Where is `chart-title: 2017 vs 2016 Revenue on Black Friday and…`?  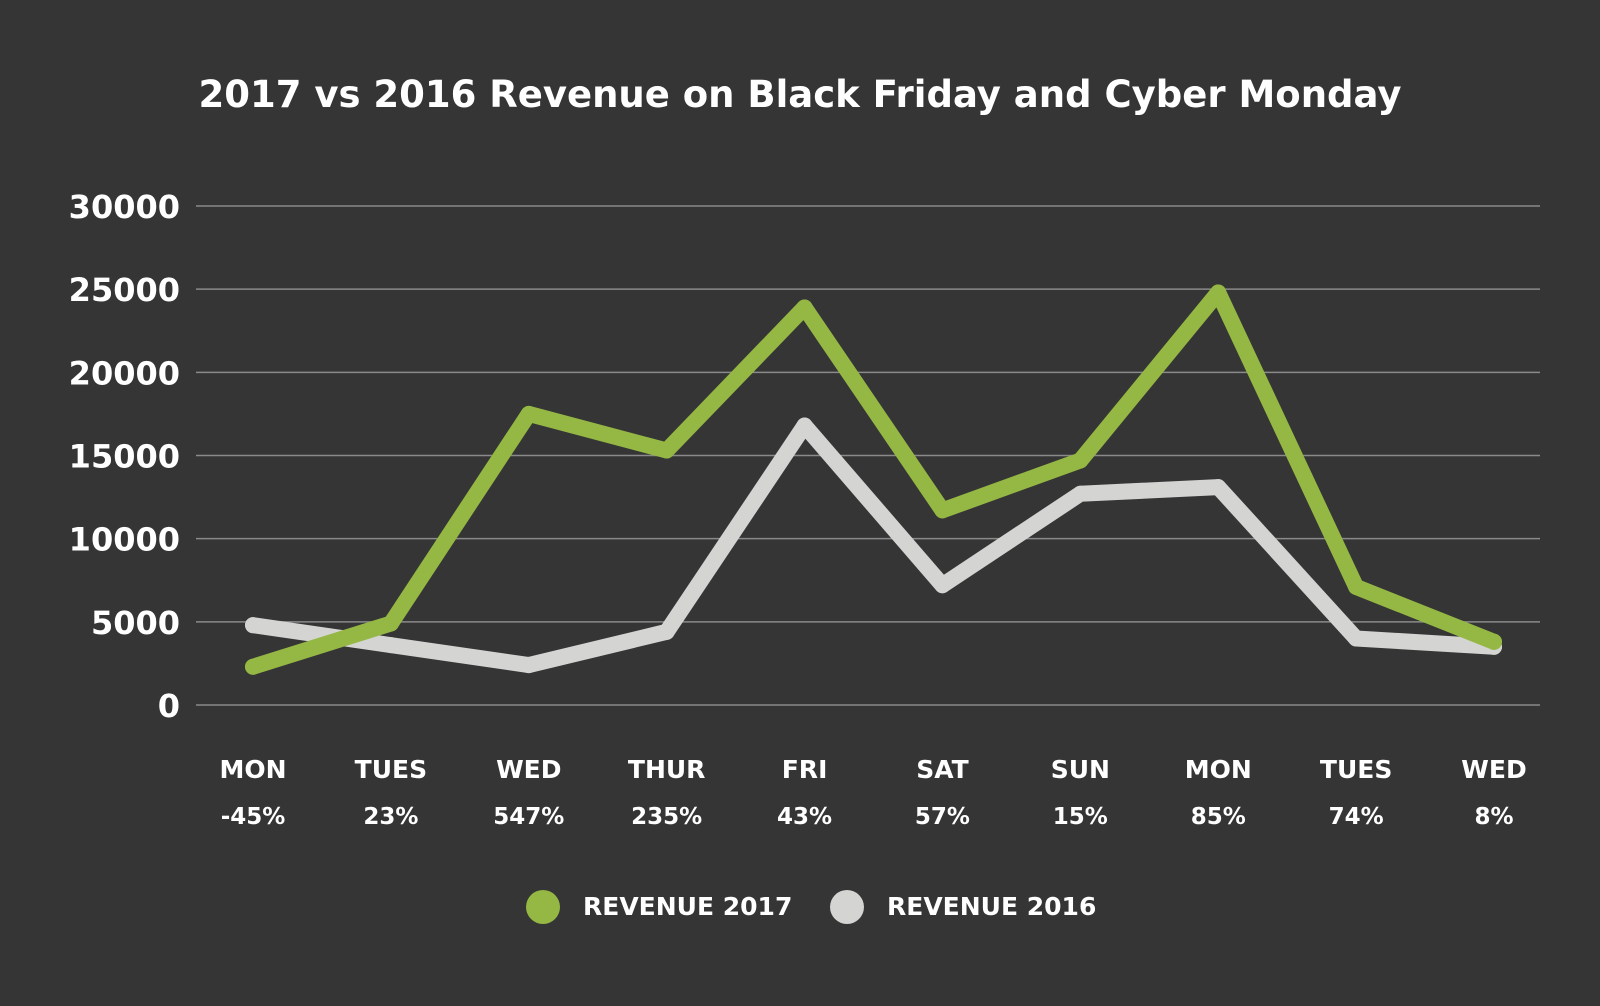
chart-title: 2017 vs 2016 Revenue on Black Friday and… is located at coordinates (800, 94).